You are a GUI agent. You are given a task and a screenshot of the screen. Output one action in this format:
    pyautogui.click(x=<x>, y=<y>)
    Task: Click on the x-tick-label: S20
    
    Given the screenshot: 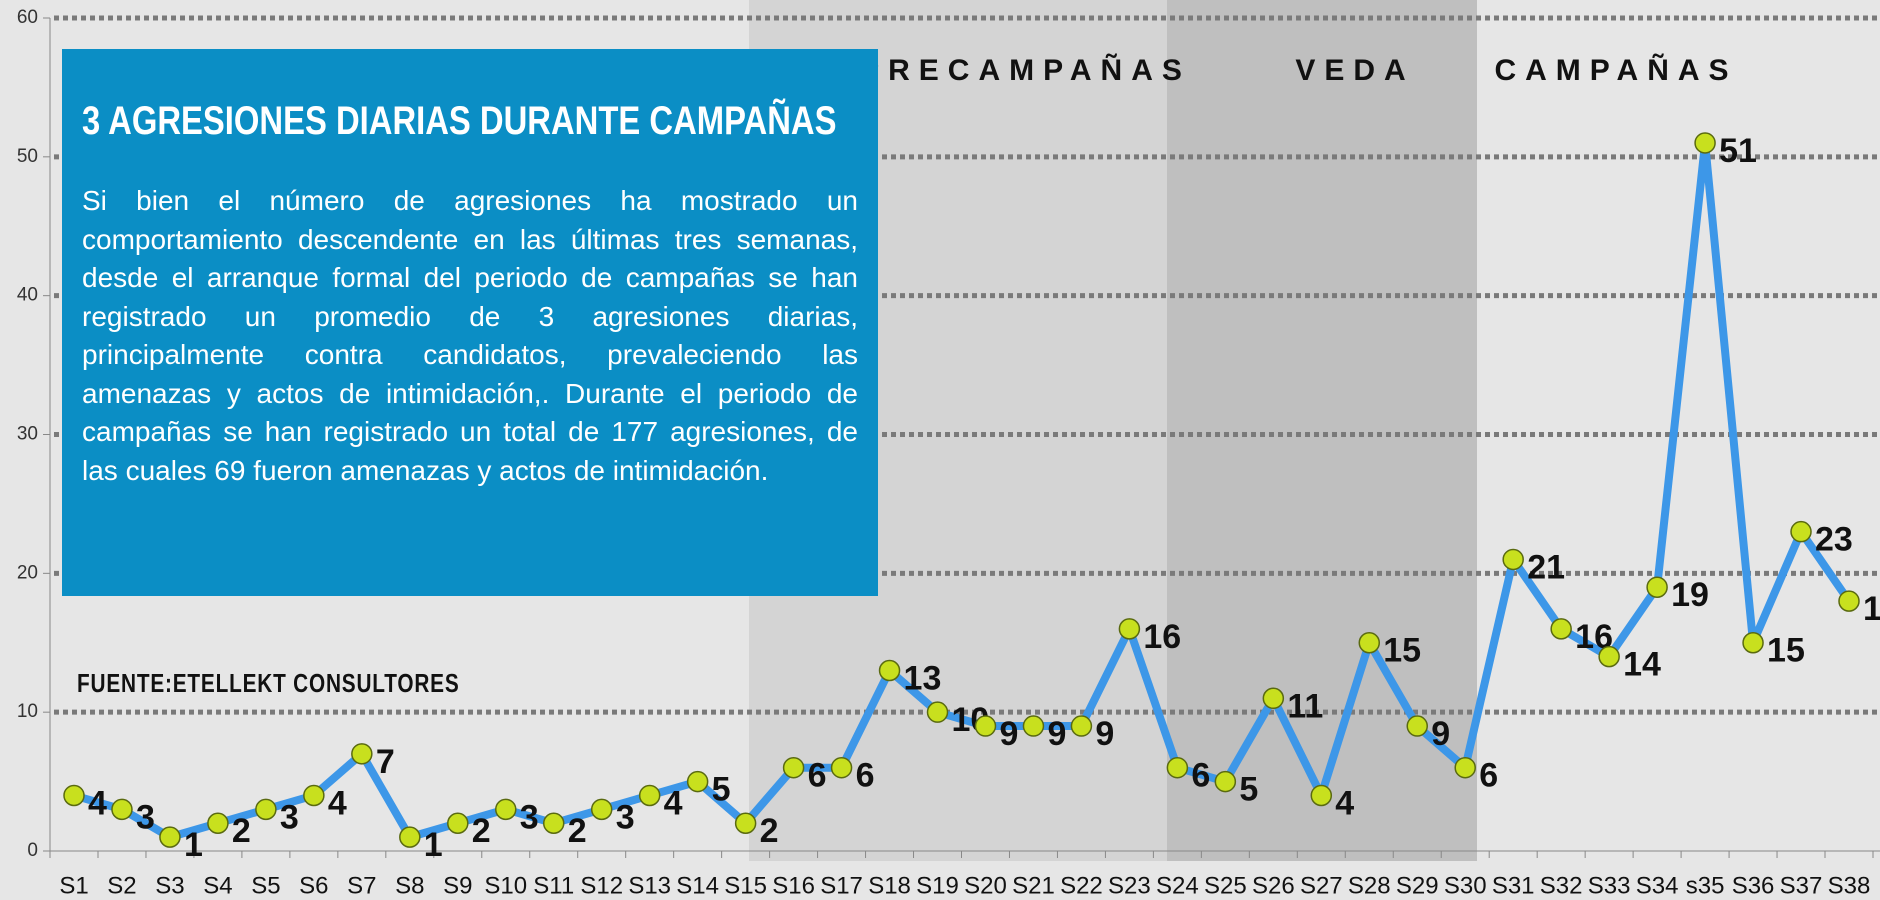 What is the action you would take?
    pyautogui.click(x=985, y=885)
    